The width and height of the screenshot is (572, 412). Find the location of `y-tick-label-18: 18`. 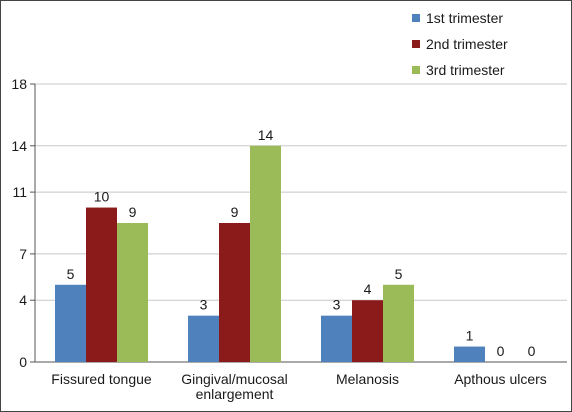

y-tick-label-18: 18 is located at coordinates (19, 84).